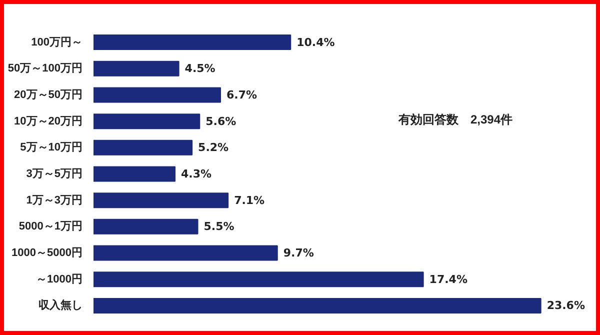 Image resolution: width=600 pixels, height=335 pixels. Describe the element at coordinates (48, 94) in the screenshot. I see `y-tick-label: 20万～50万円` at that location.